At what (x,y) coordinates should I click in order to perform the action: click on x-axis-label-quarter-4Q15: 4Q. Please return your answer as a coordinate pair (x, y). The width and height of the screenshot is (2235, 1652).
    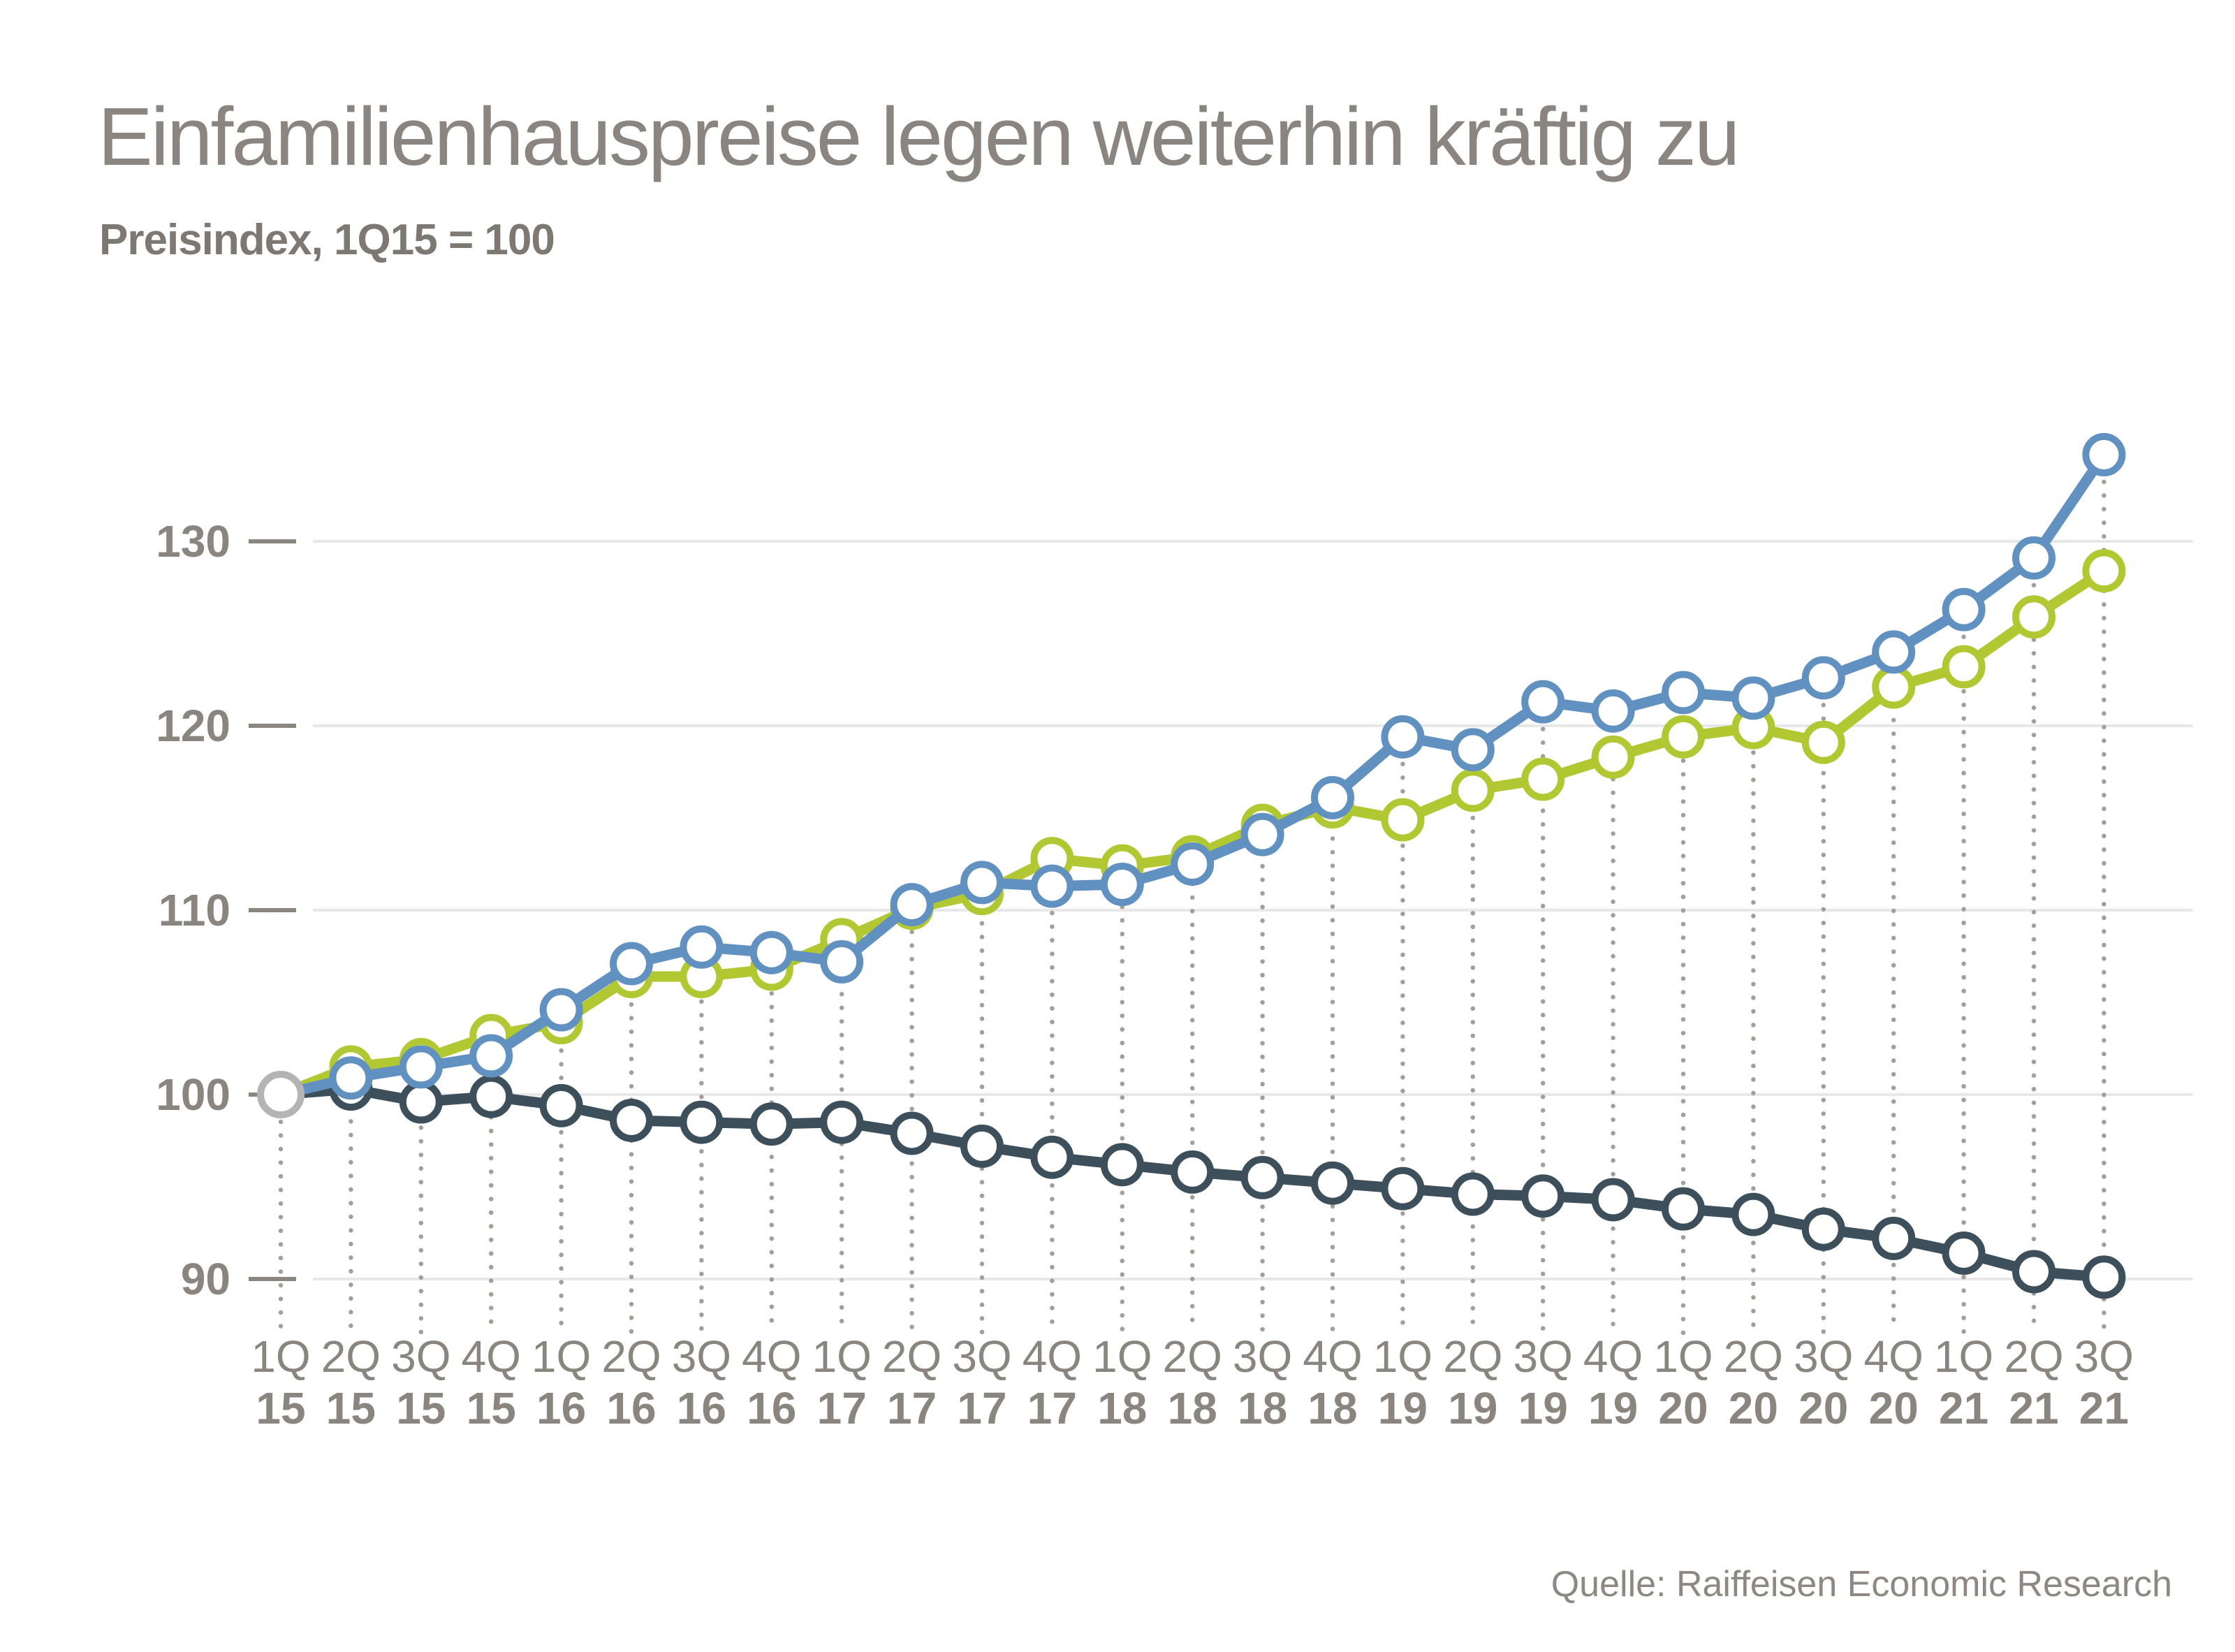
    Looking at the image, I should click on (491, 1356).